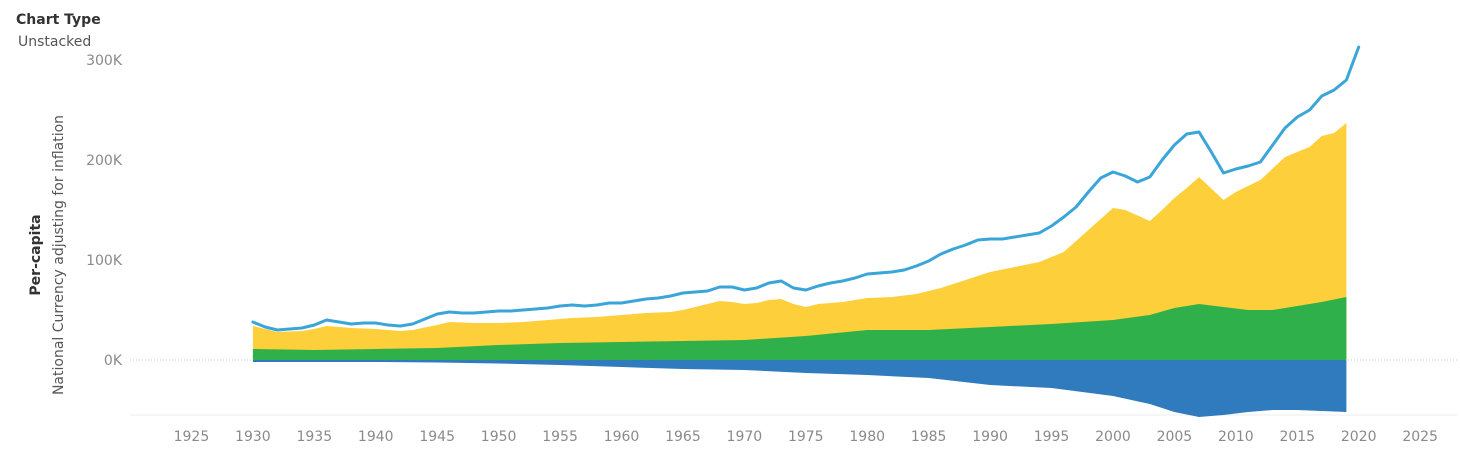 The height and width of the screenshot is (450, 1460). I want to click on blue-area, so click(799, 388).